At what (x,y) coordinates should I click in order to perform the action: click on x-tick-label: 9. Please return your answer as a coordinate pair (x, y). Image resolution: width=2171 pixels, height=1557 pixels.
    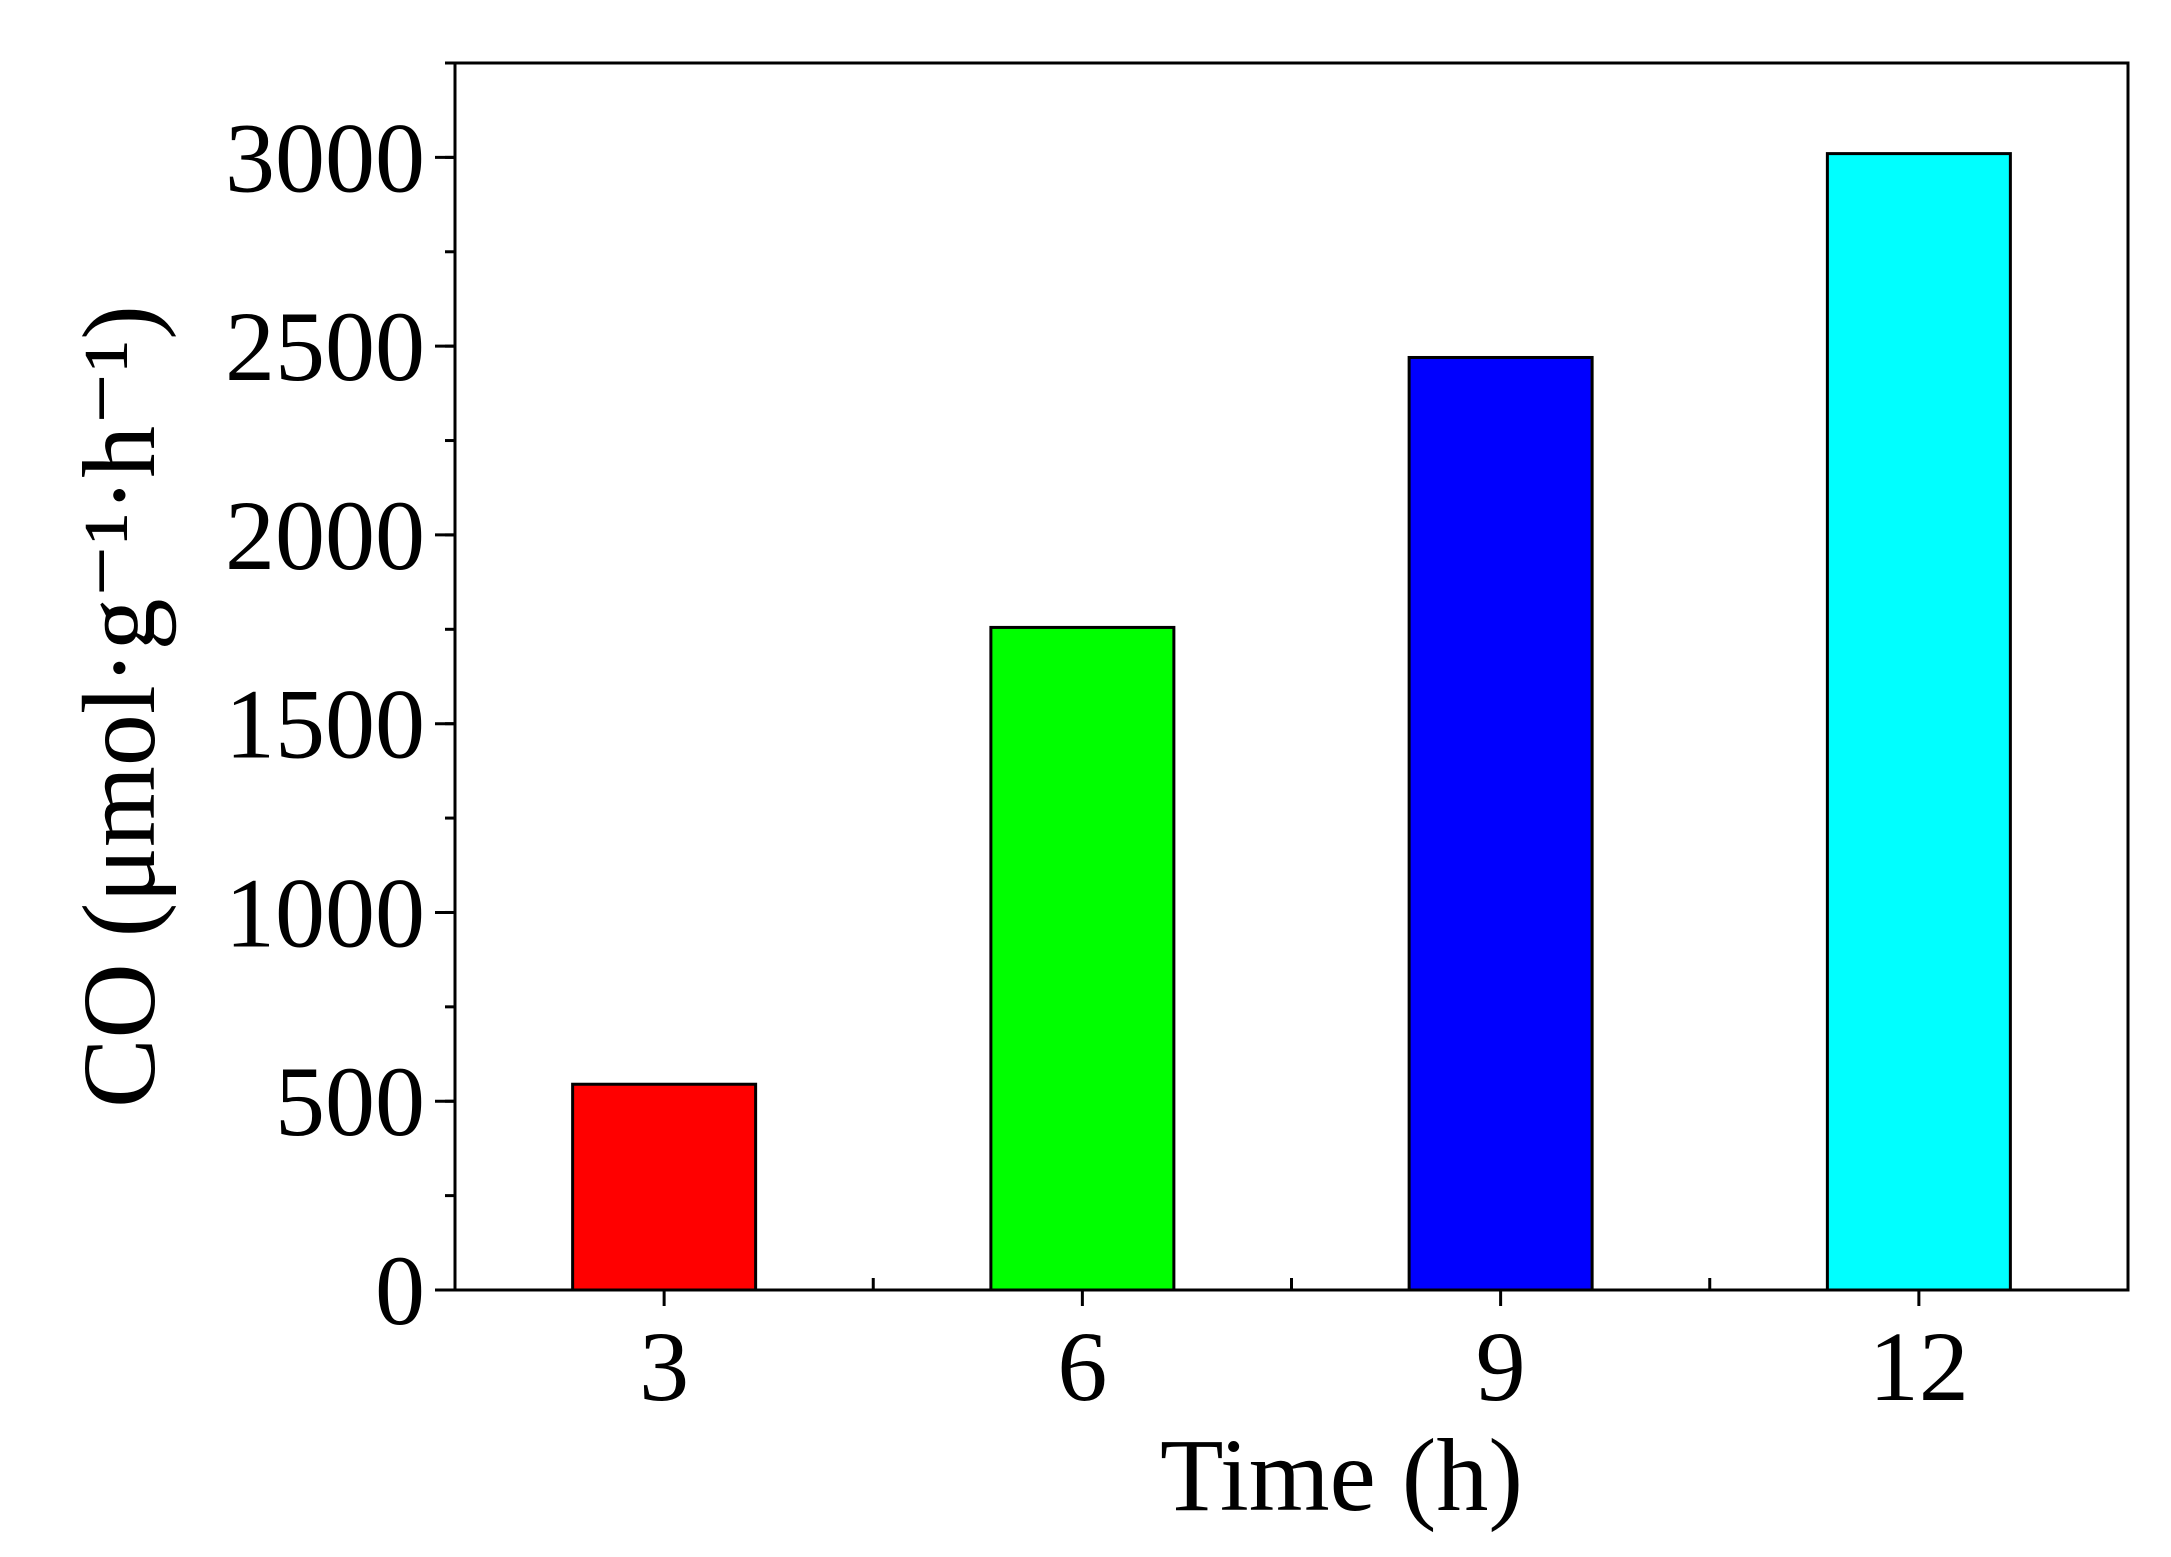
    Looking at the image, I should click on (1501, 1366).